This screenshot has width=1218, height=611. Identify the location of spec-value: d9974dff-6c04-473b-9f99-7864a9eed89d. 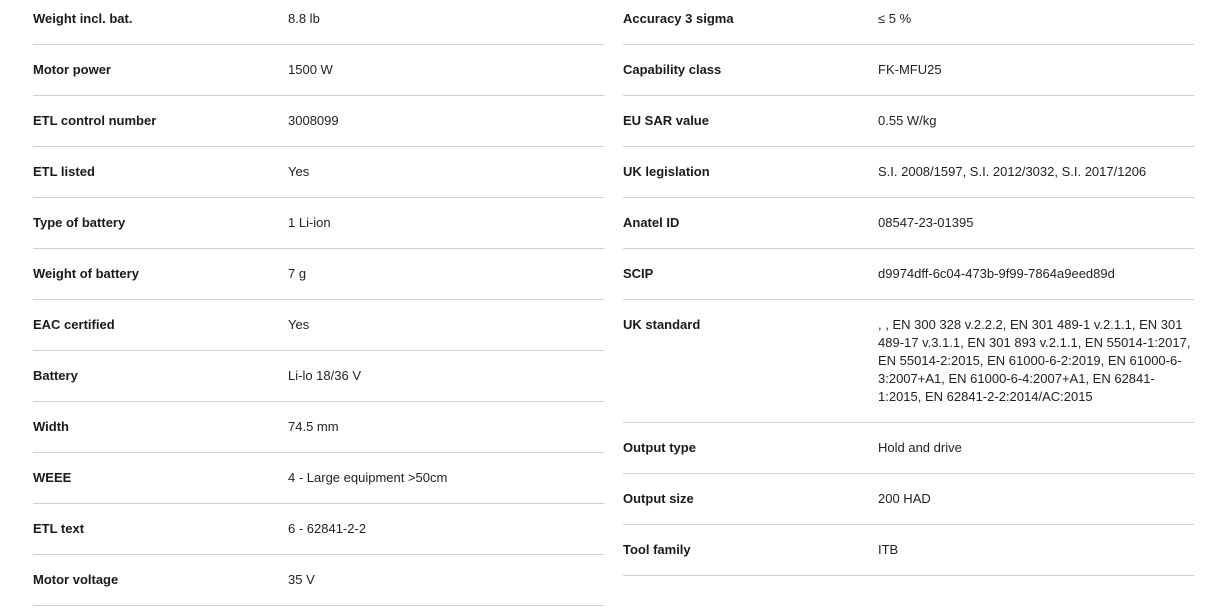
(996, 273).